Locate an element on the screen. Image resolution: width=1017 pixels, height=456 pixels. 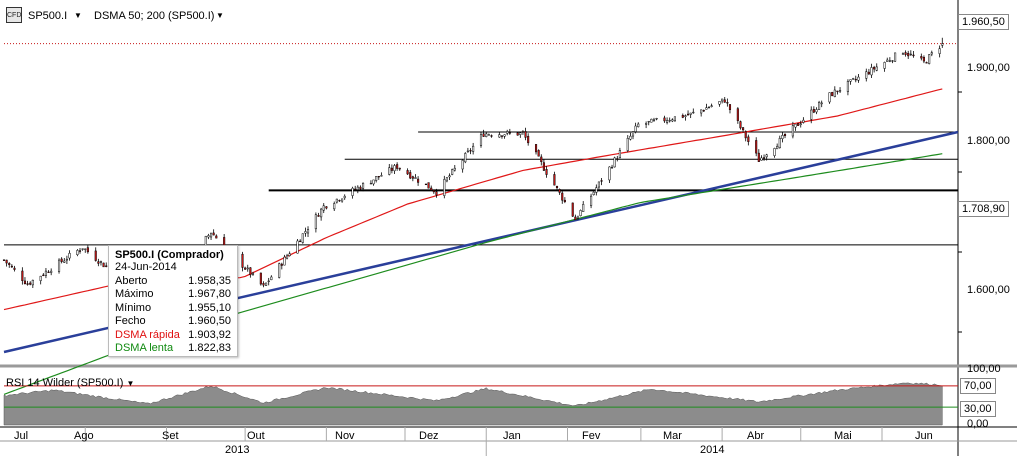
study-title: DSMA 50; 200 (SP500.I) is located at coordinates (154, 16).